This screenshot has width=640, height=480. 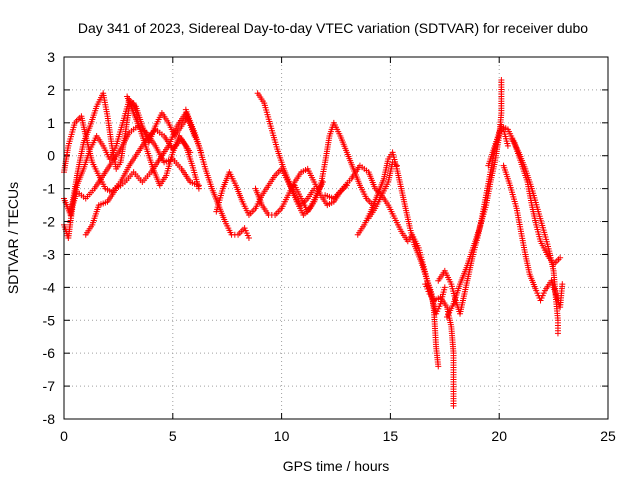 What do you see at coordinates (51, 123) in the screenshot?
I see `y-tick-label: 1` at bounding box center [51, 123].